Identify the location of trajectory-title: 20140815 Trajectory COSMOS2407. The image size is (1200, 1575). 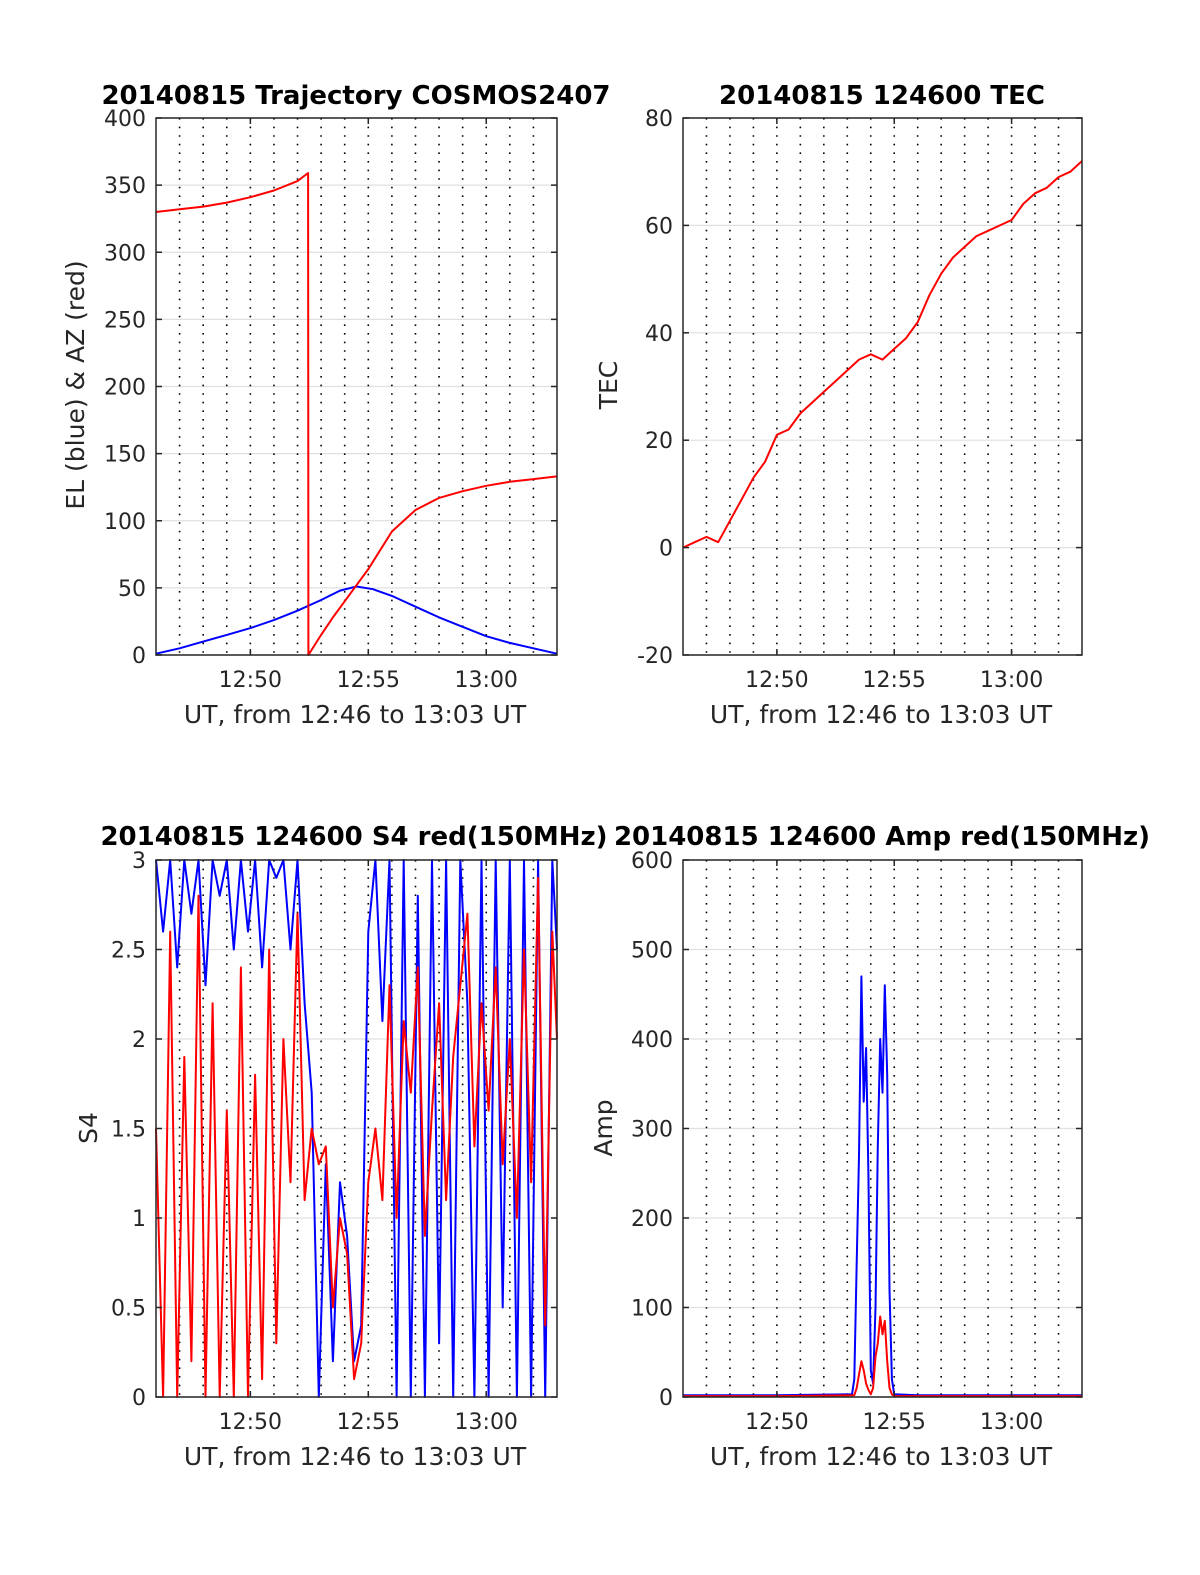
(355, 96).